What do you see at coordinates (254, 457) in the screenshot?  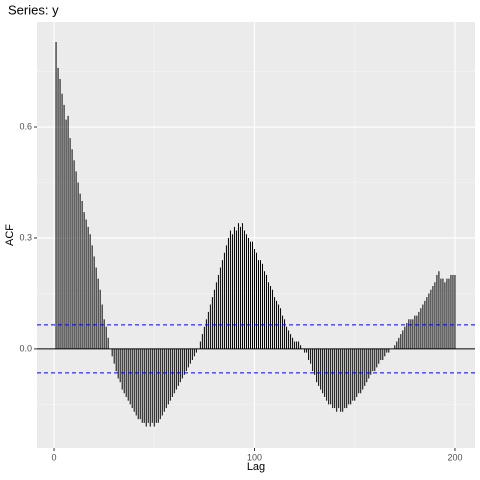 I see `x-tick-label: 100` at bounding box center [254, 457].